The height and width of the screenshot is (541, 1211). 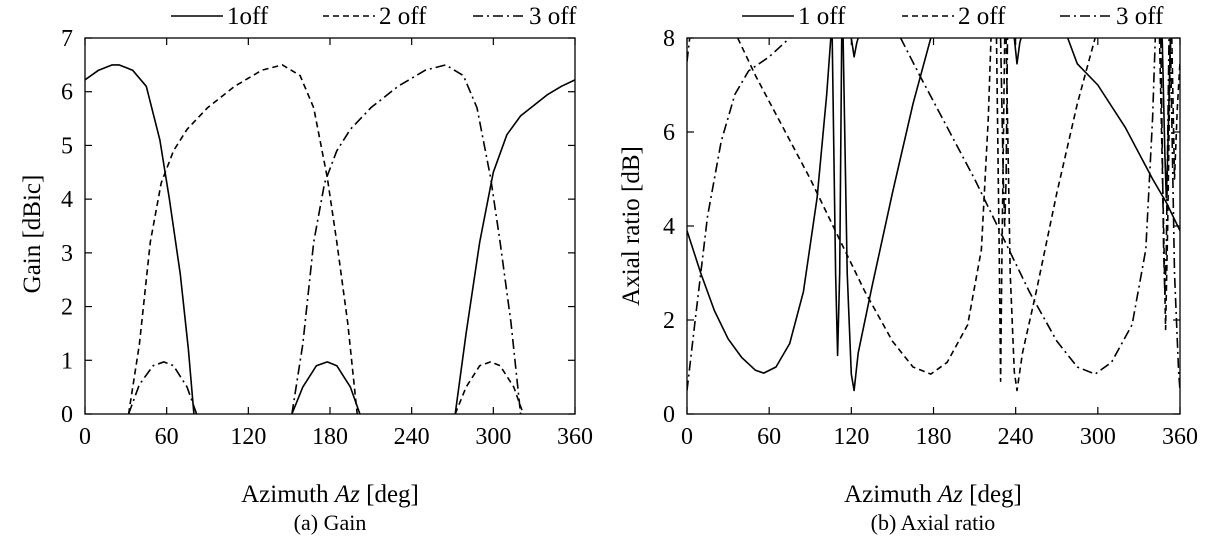 What do you see at coordinates (934, 437) in the screenshot?
I see `axial-ratio-x-tick-label: 180` at bounding box center [934, 437].